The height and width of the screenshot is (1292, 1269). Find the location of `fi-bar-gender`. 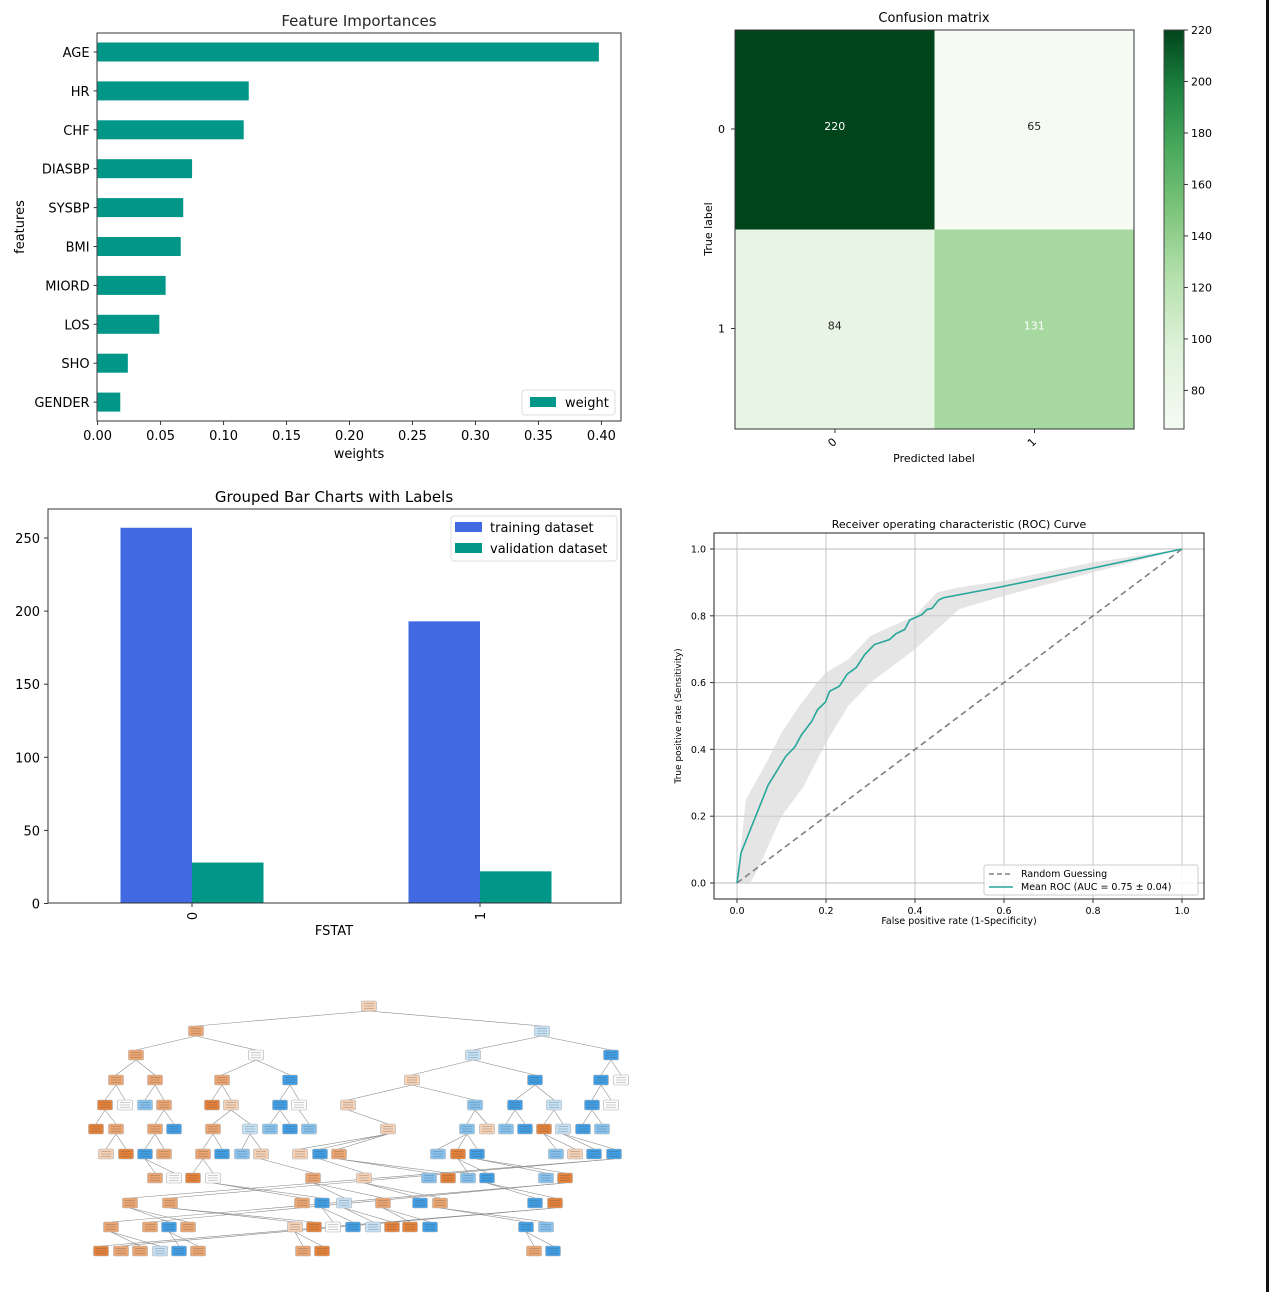

fi-bar-gender is located at coordinates (109, 402).